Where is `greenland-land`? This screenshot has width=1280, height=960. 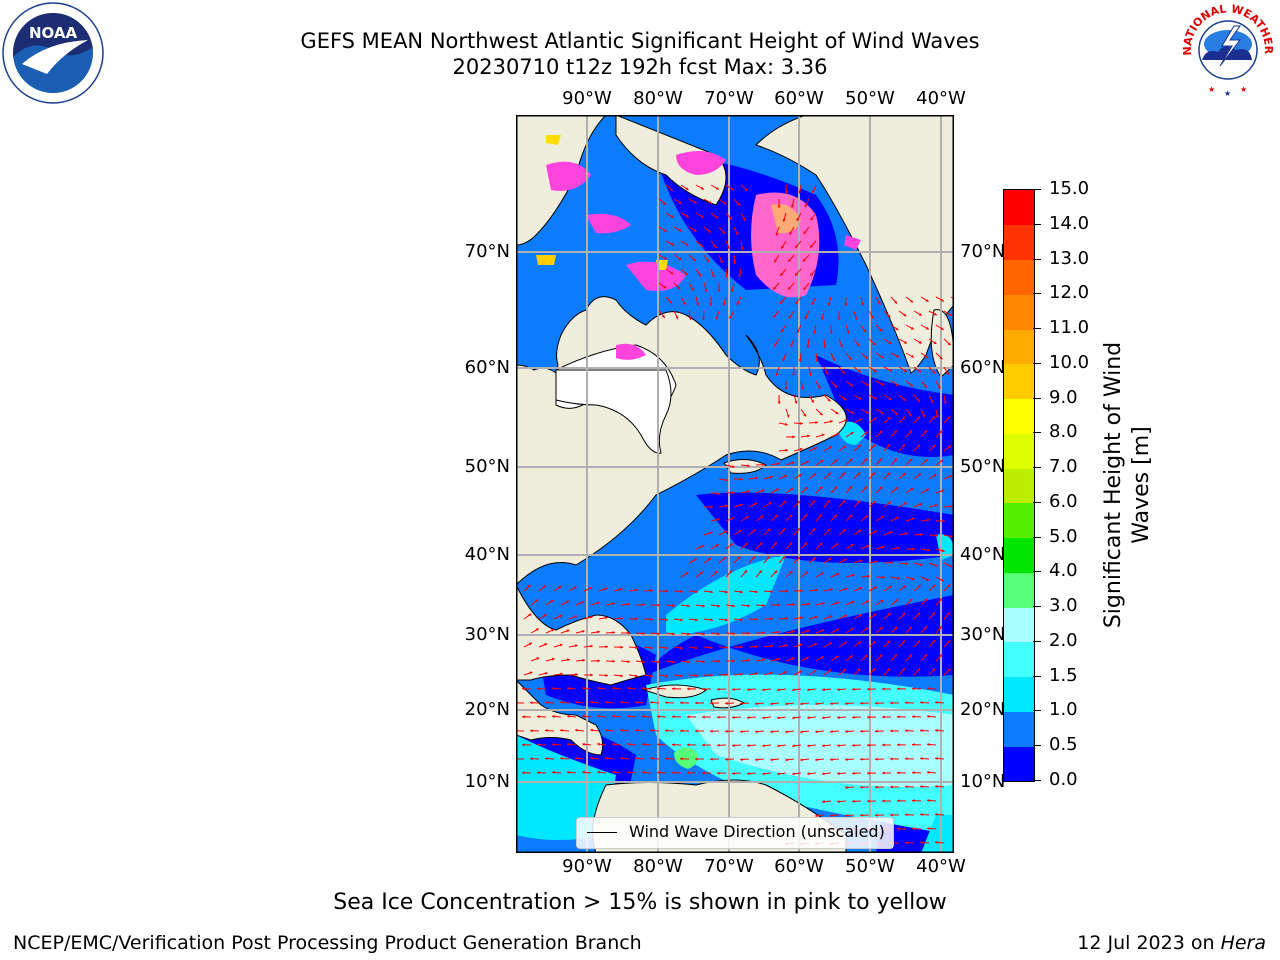
greenland-land is located at coordinates (854, 244).